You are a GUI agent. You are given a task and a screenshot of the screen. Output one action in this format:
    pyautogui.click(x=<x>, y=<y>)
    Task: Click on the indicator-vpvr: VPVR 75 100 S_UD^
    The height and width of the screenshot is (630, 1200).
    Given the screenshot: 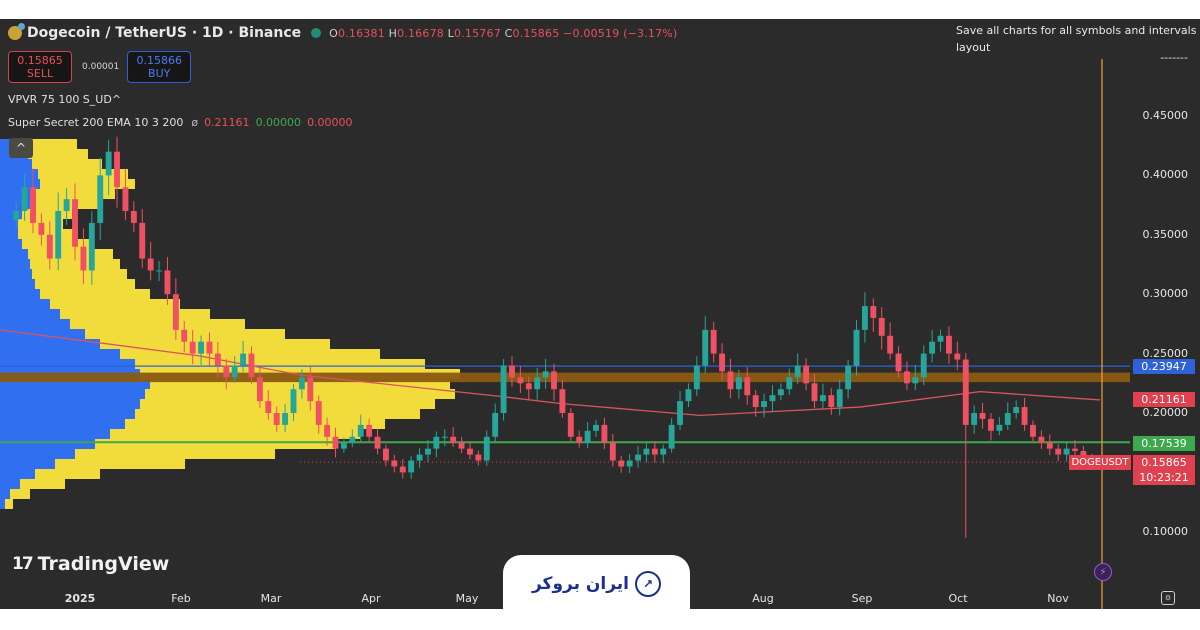 What is the action you would take?
    pyautogui.click(x=65, y=99)
    